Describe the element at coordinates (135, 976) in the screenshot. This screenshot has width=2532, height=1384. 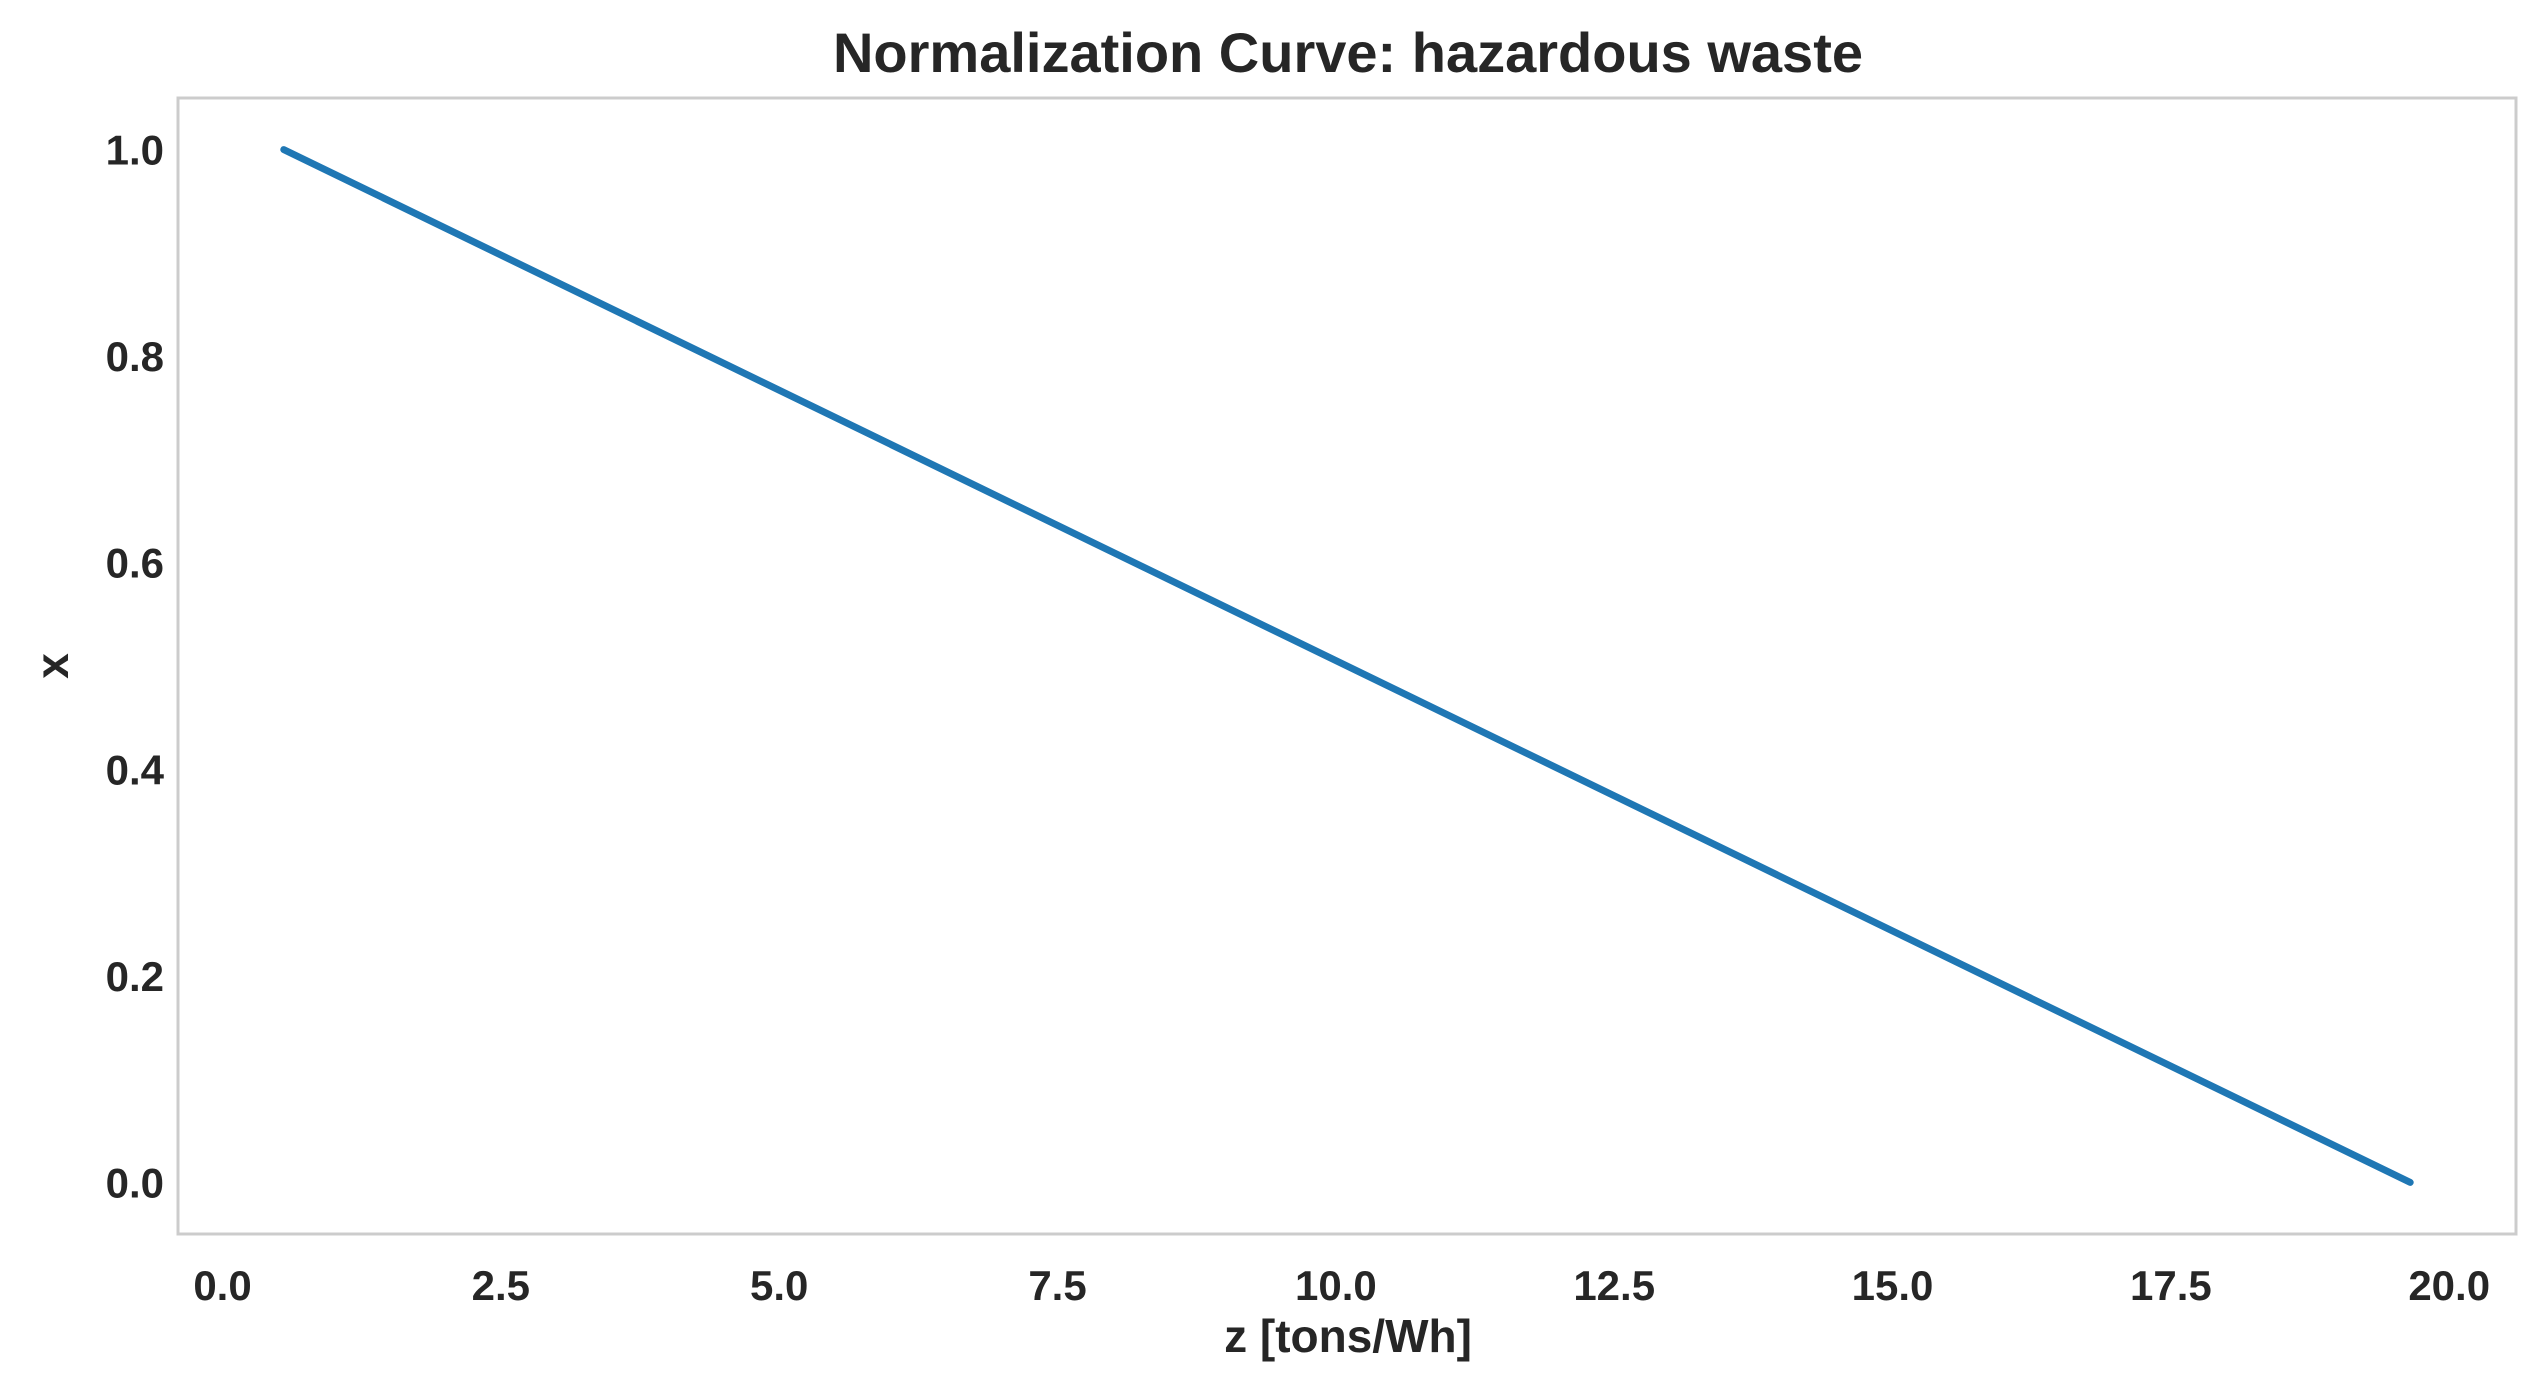
I see `y-tick-label: 0.2` at that location.